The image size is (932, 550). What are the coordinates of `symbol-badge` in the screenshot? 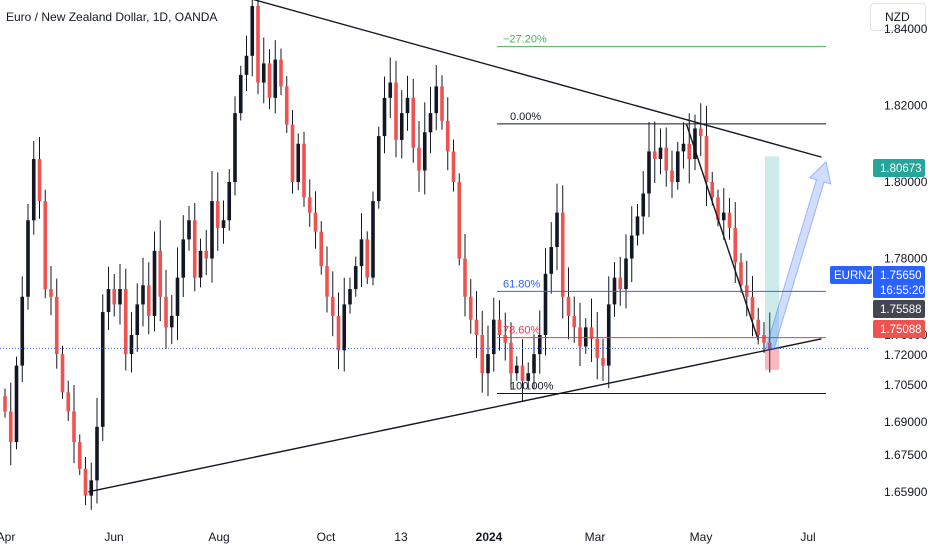 It's located at (851, 275).